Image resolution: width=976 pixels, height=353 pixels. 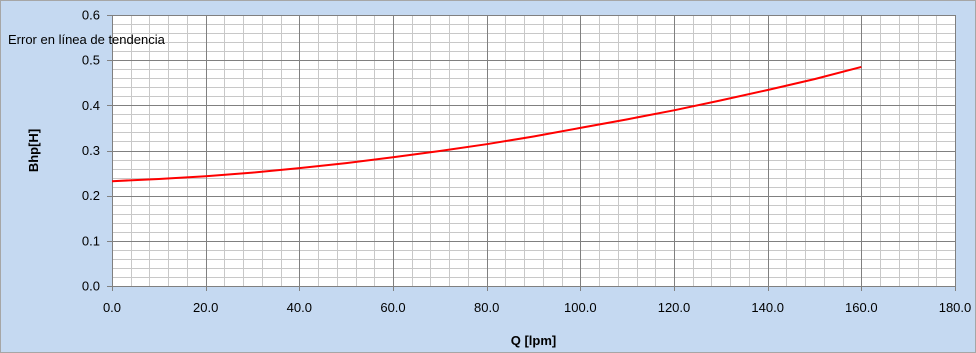 What do you see at coordinates (91, 195) in the screenshot?
I see `y-tick-label: 0.2` at bounding box center [91, 195].